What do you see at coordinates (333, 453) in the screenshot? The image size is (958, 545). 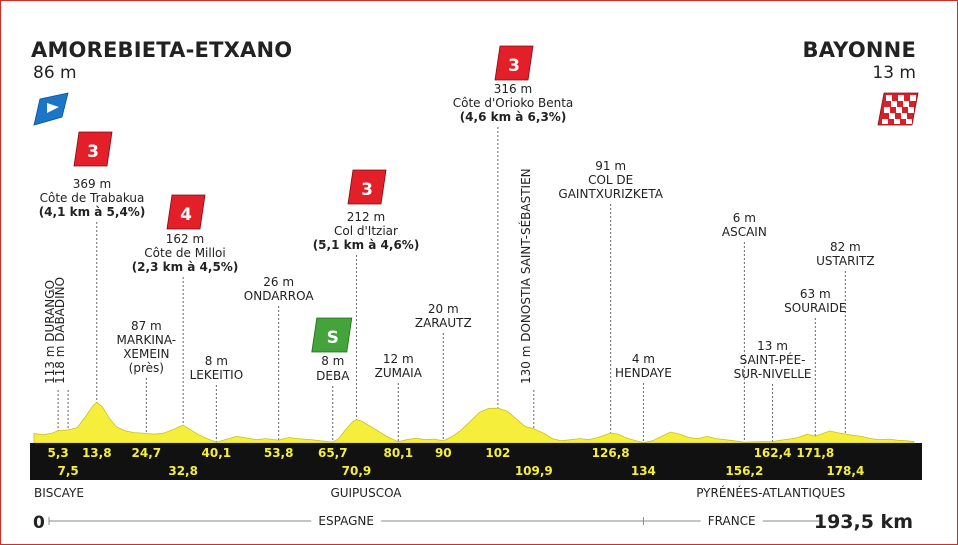 I see `km-mark-label: 65,7` at bounding box center [333, 453].